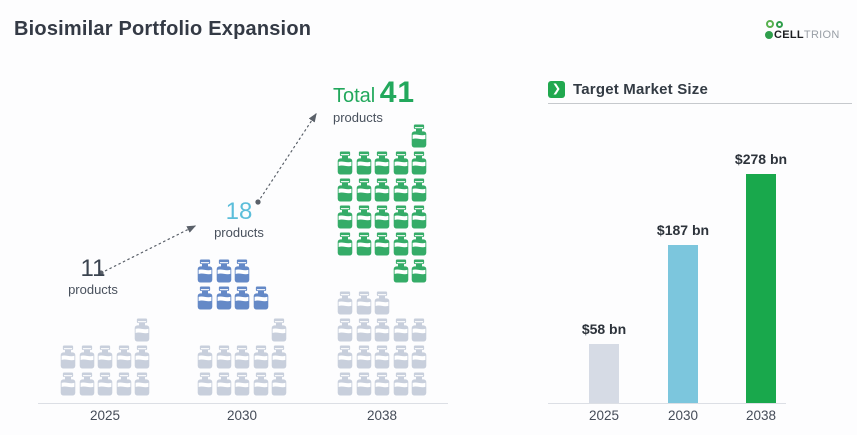  I want to click on vial-section, so click(382, 203).